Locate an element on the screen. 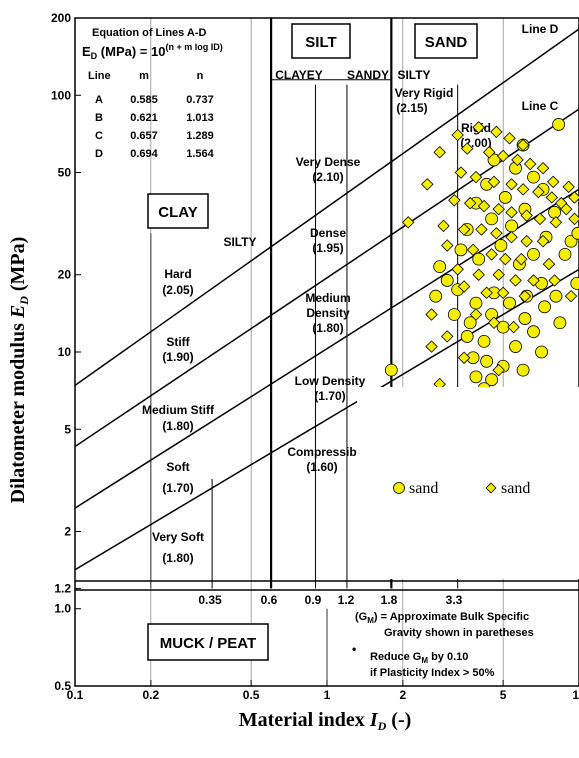 The image size is (579, 758). consistency-name: Soft is located at coordinates (177, 467).